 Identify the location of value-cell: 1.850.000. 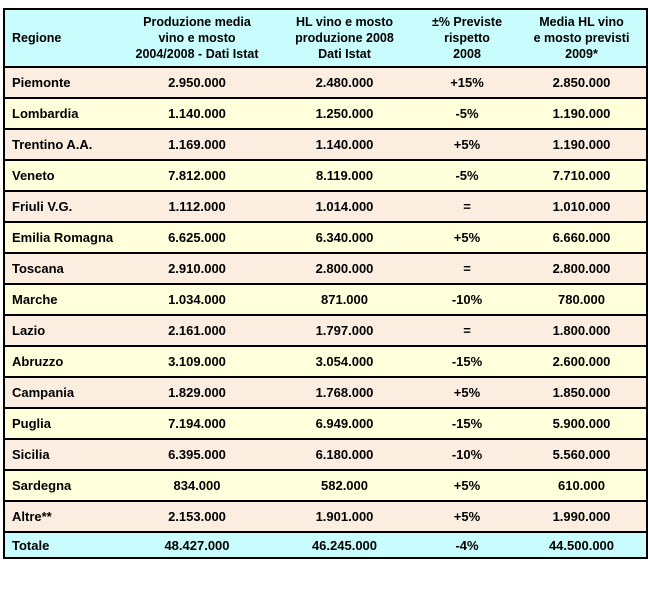
(582, 392).